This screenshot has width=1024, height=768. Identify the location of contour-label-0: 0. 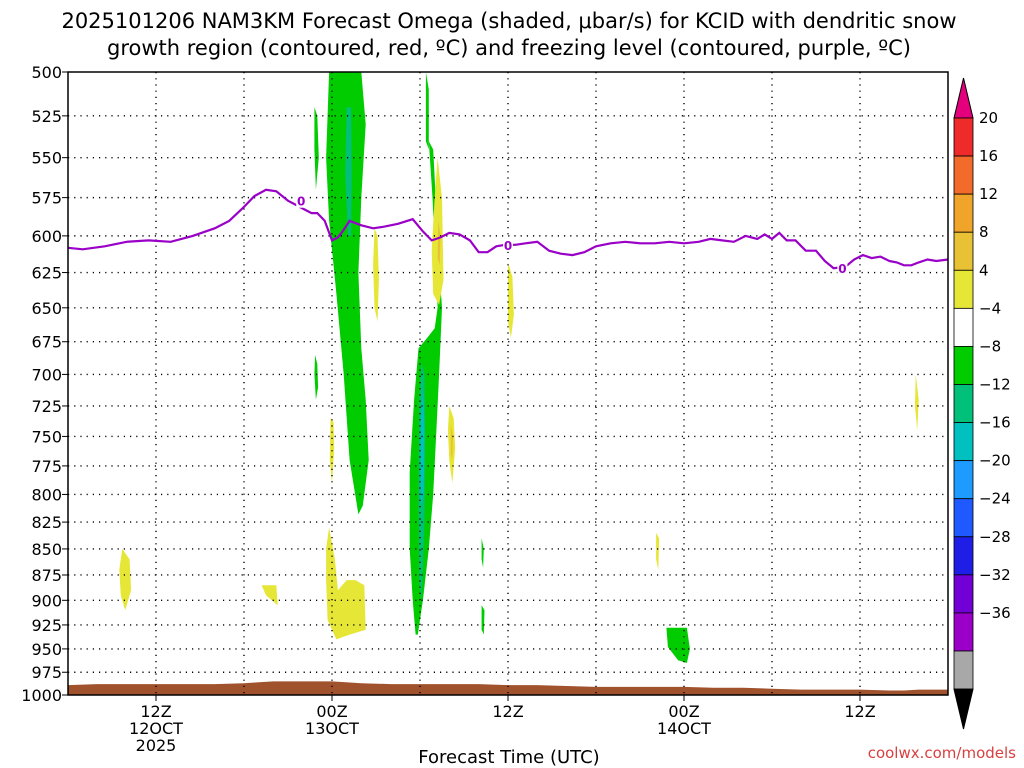
(301, 202).